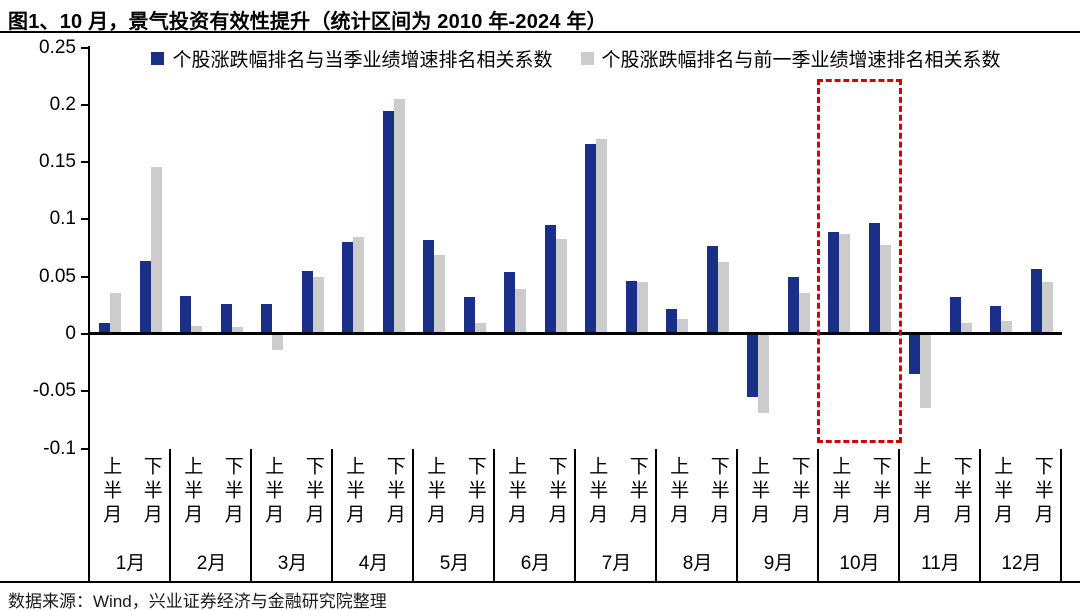 Image resolution: width=1080 pixels, height=611 pixels. I want to click on month-group: 上半月 下半月 11月, so click(940, 515).